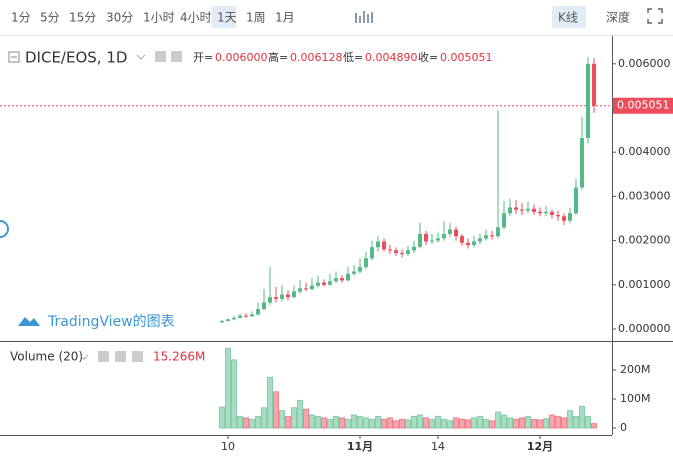 Image resolution: width=673 pixels, height=460 pixels. What do you see at coordinates (438, 446) in the screenshot?
I see `x-tick-label: 14` at bounding box center [438, 446].